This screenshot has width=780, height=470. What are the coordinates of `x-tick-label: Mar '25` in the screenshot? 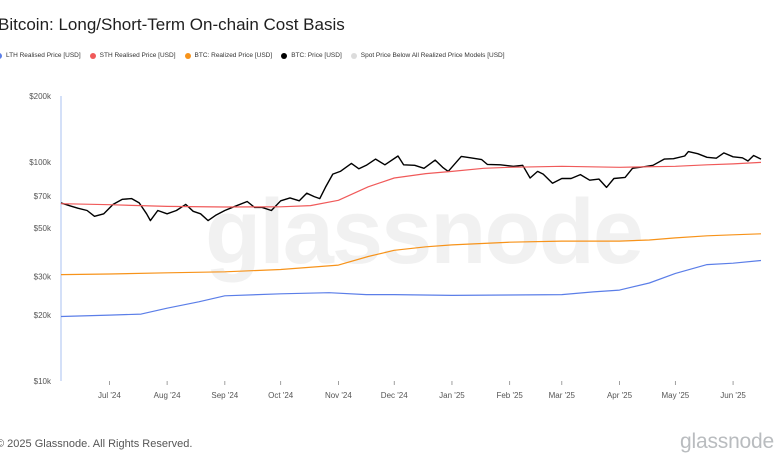 It's located at (562, 395).